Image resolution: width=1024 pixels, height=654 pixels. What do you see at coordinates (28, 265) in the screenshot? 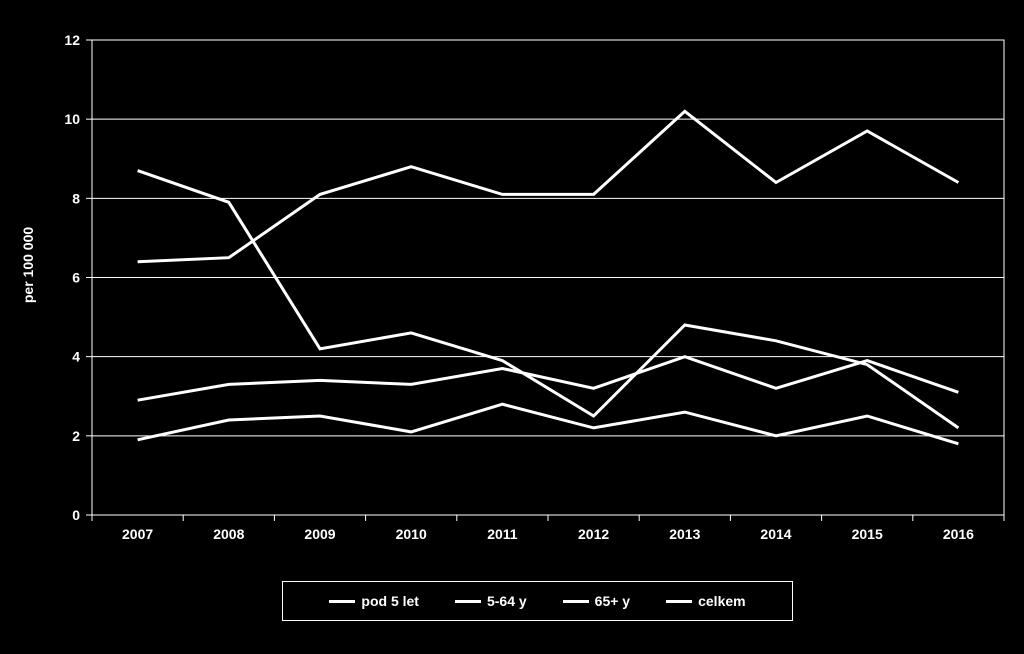
I see `y-axis-label: per 100 000` at bounding box center [28, 265].